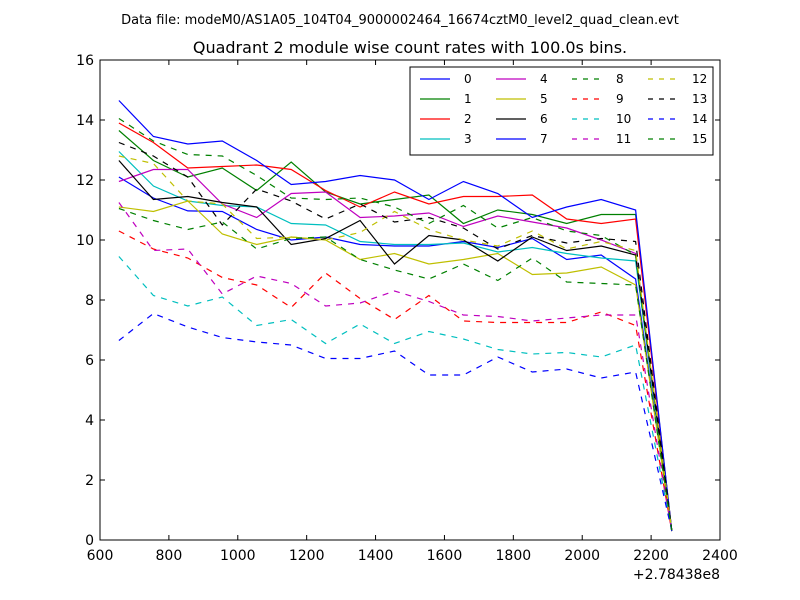 This screenshot has height=600, width=800. I want to click on y-tick-label: 4, so click(89, 421).